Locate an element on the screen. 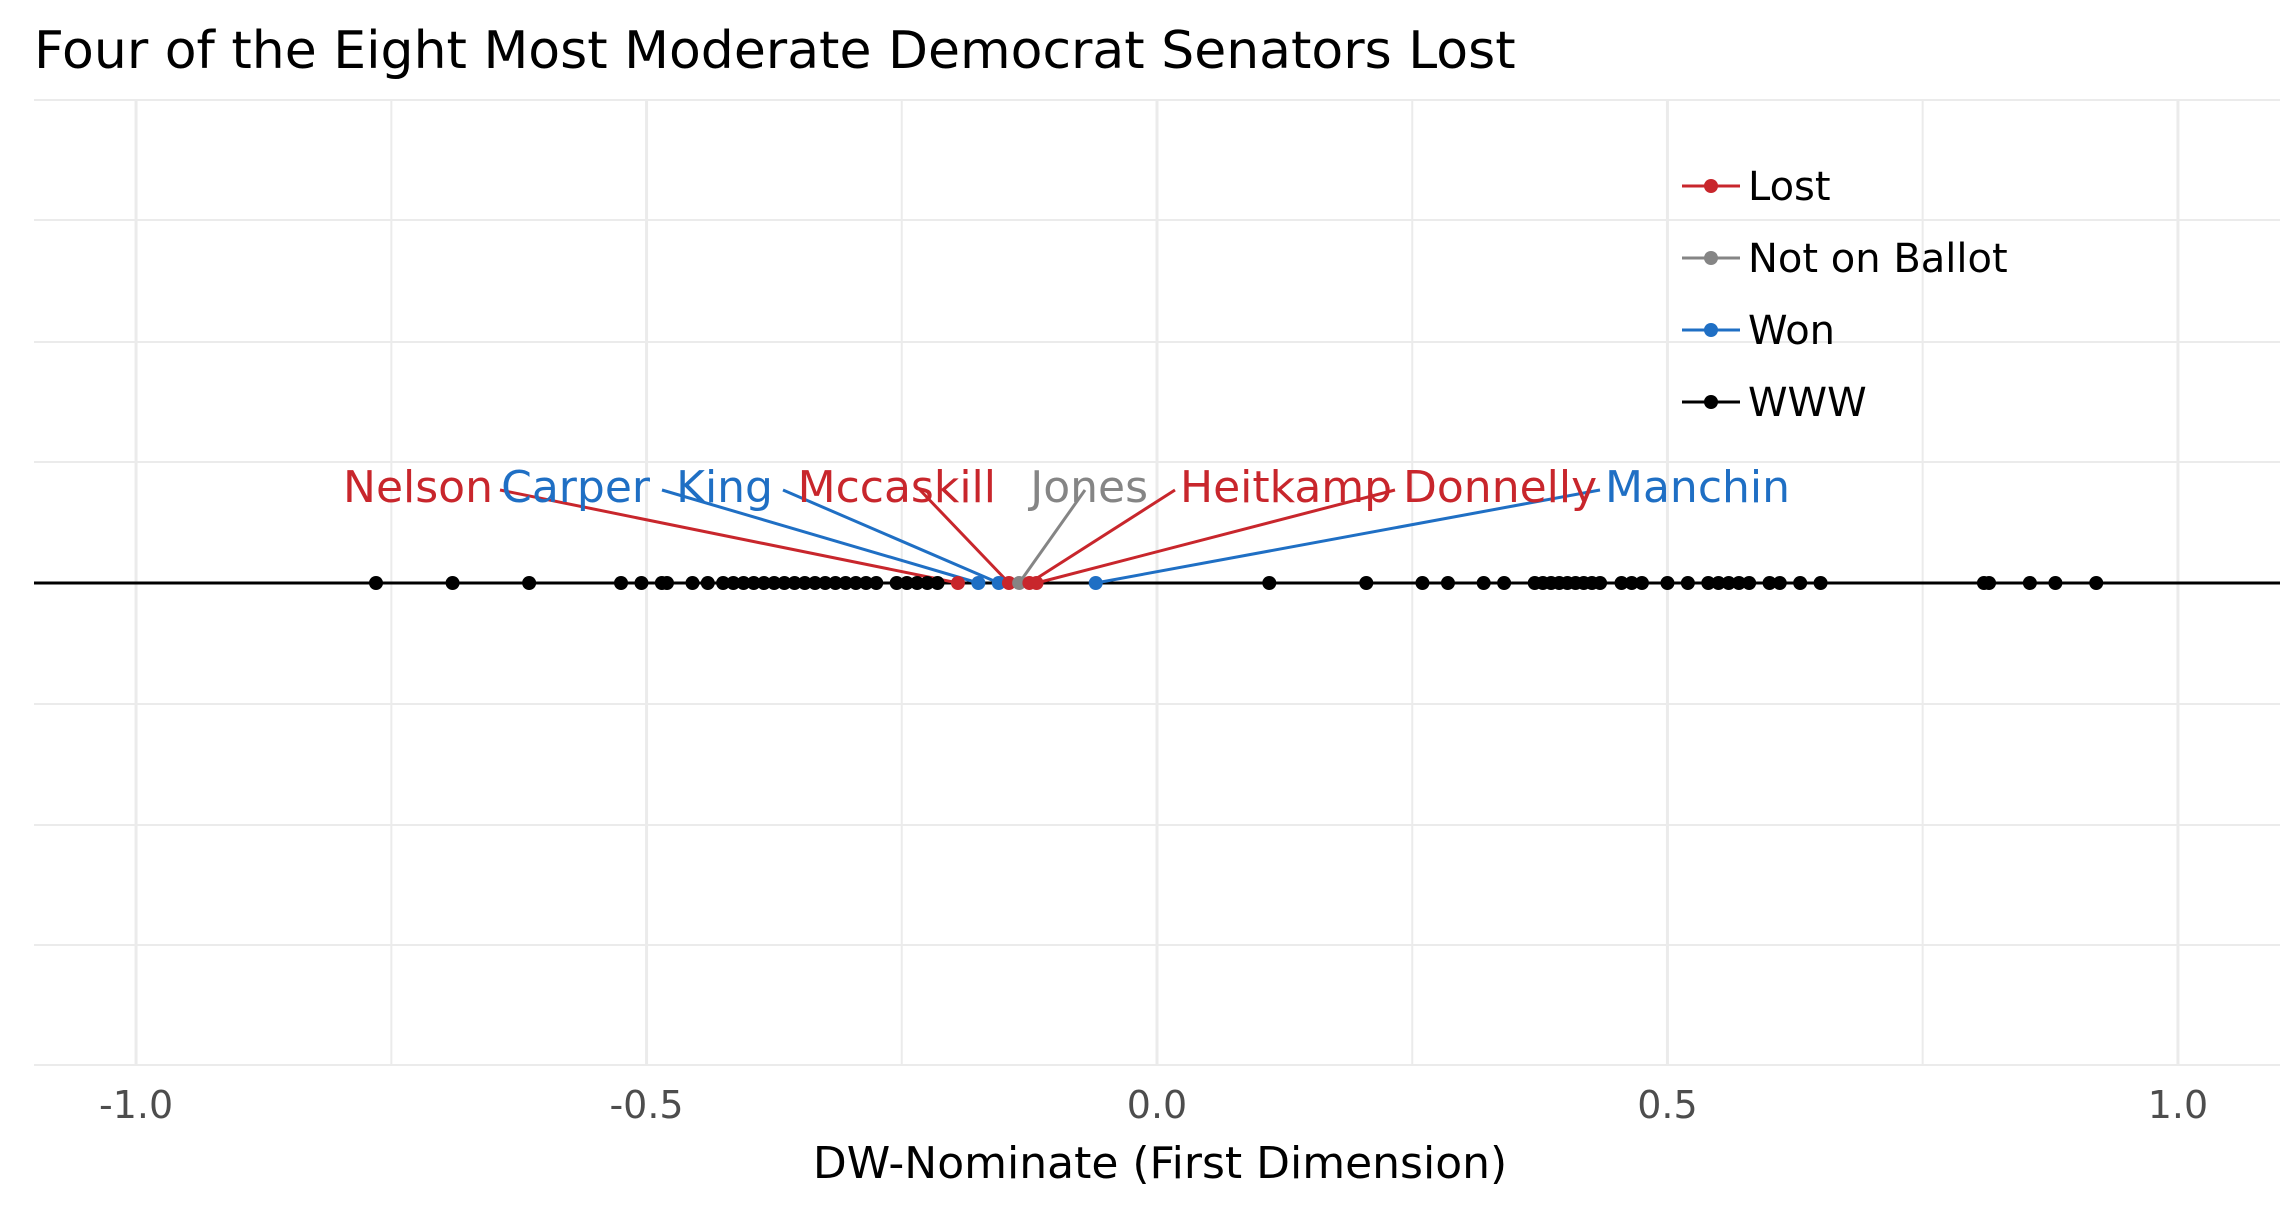 Image resolution: width=2293 pixels, height=1205 pixels. x-axis-label: DW-Nominate (First Dimension) is located at coordinates (1160, 1163).